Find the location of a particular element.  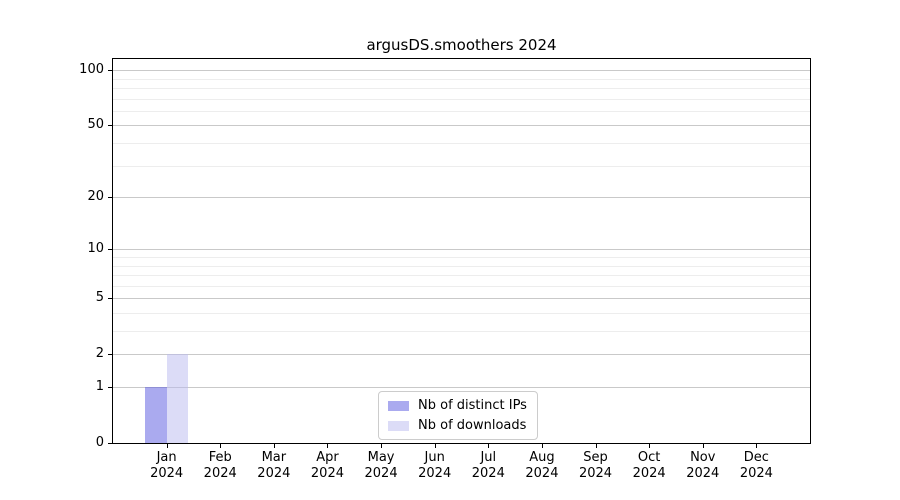

x-tick-label-dec: Dec 2024 is located at coordinates (756, 465).